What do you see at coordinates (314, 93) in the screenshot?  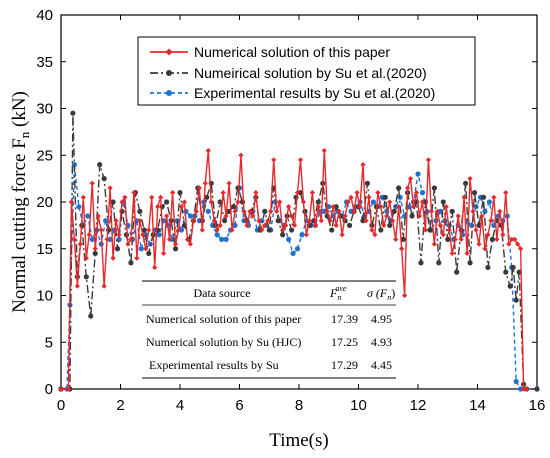 I see `legend-label-2: Experimental results by Su et al.(2020)` at bounding box center [314, 93].